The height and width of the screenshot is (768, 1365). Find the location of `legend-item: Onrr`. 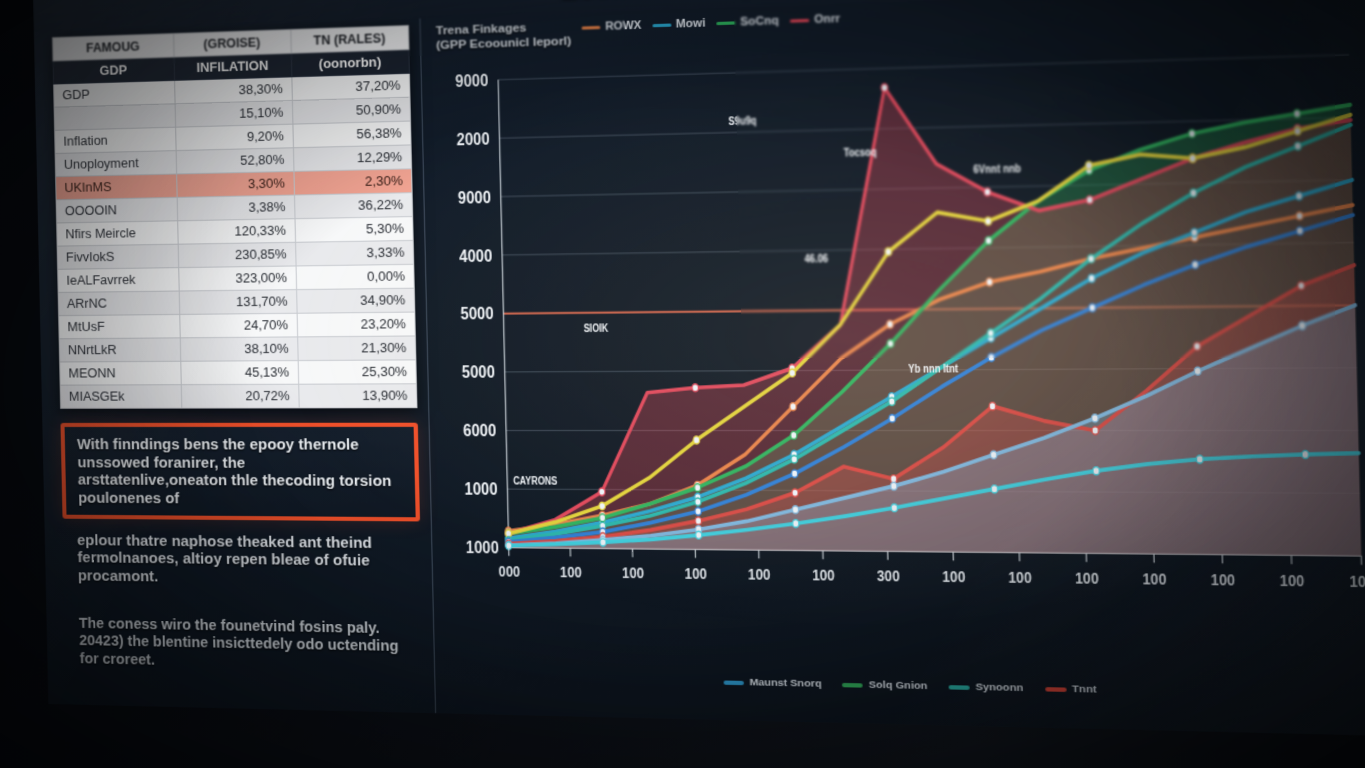

legend-item: Onrr is located at coordinates (815, 20).